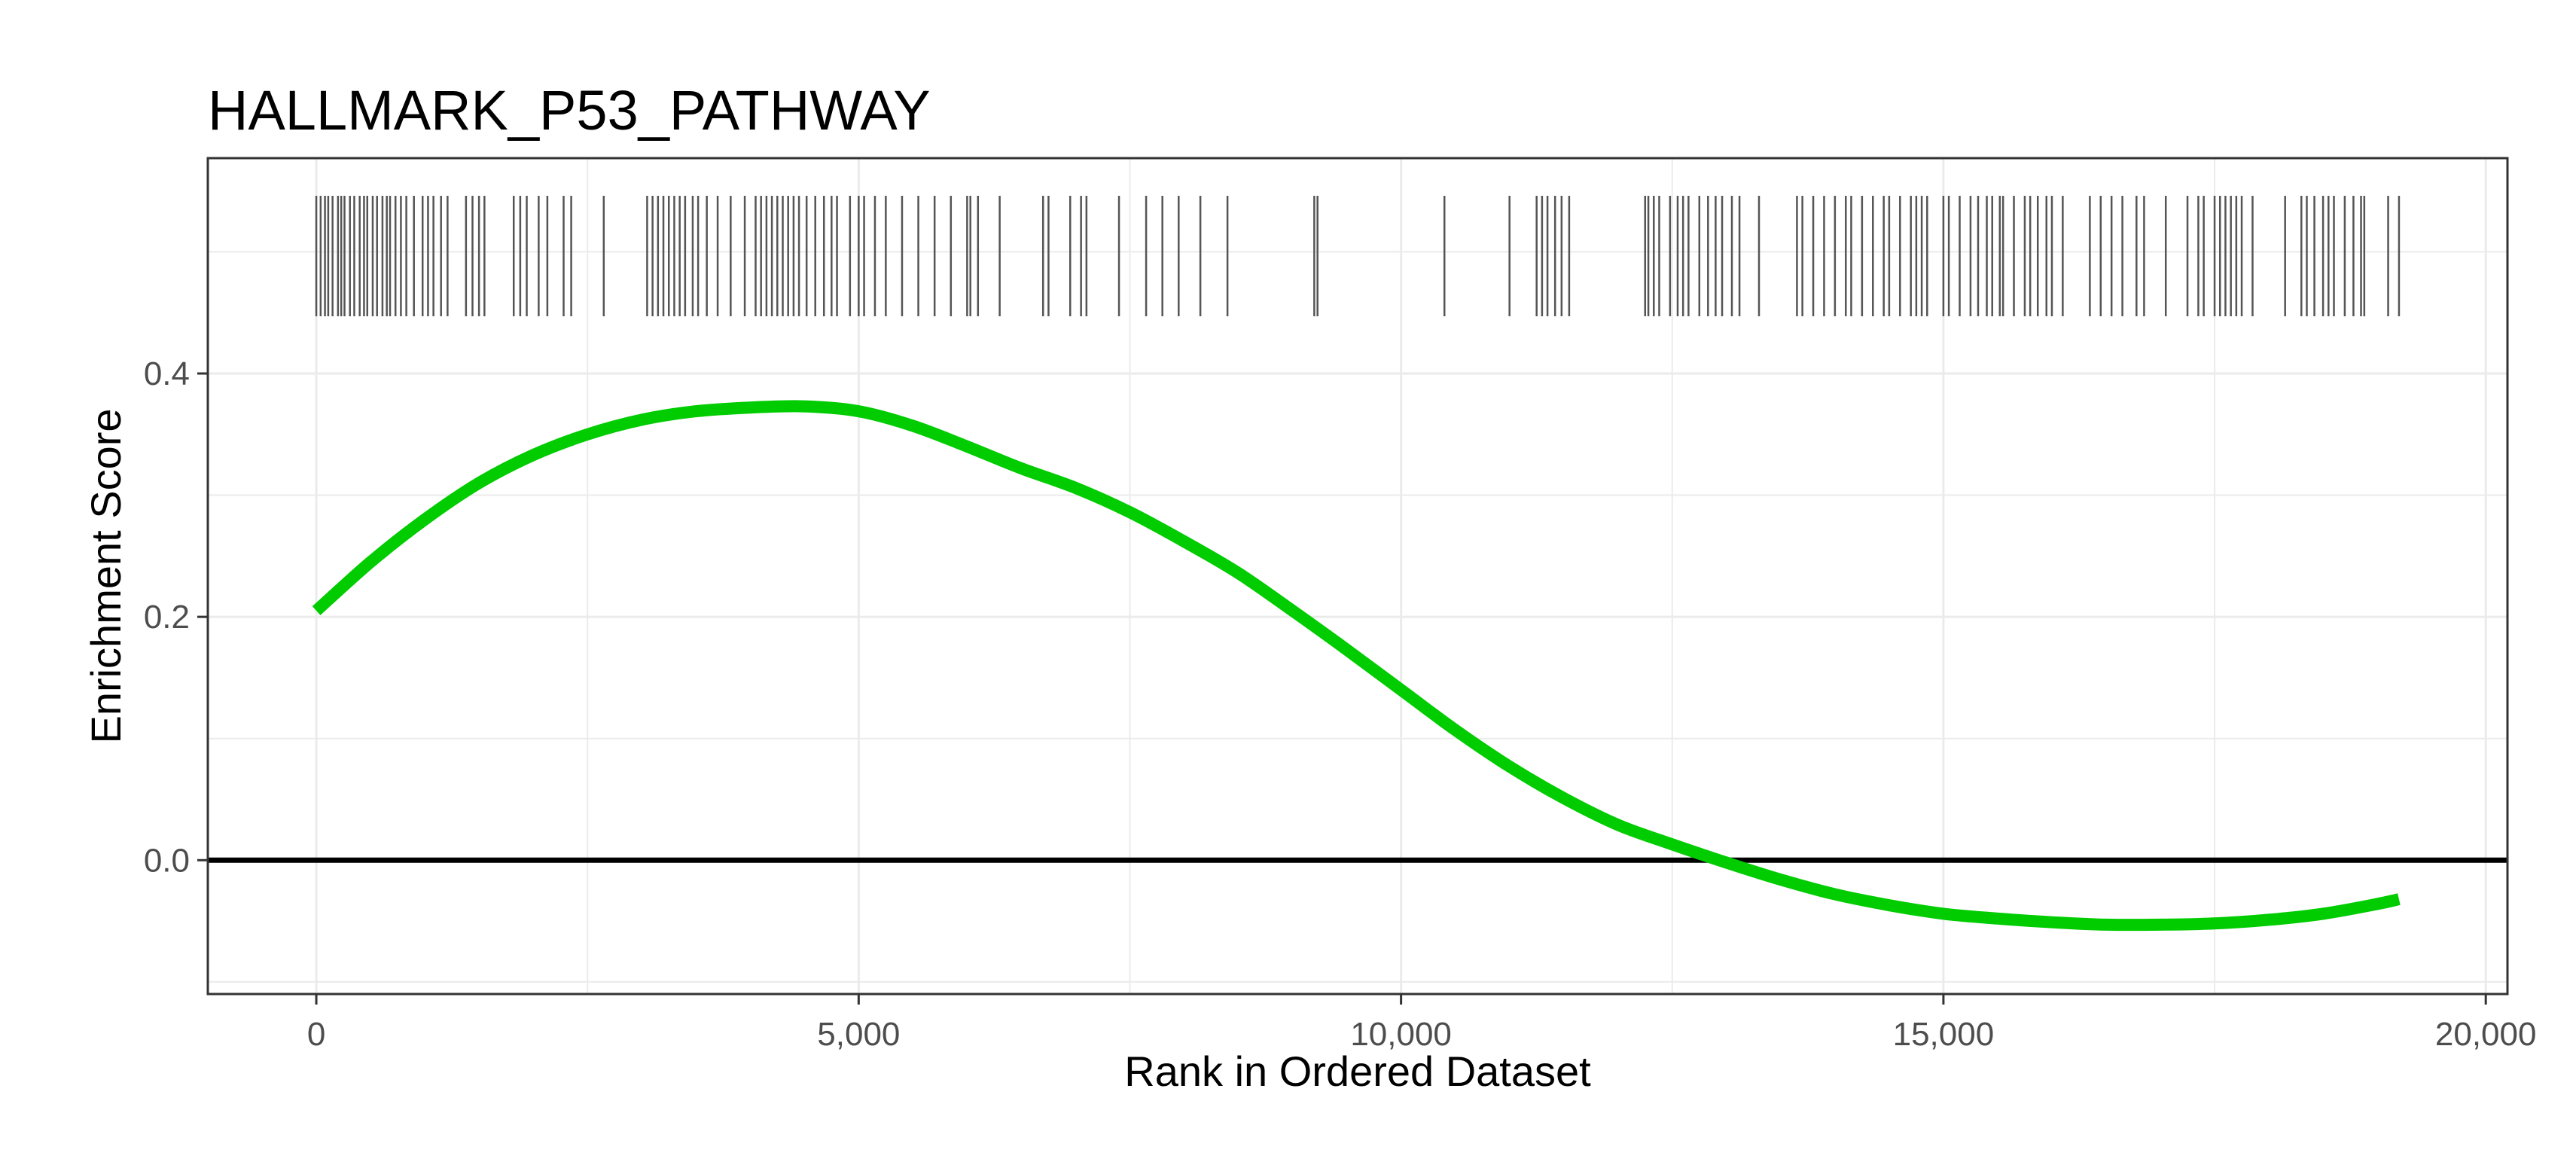 This screenshot has width=2576, height=1174. Describe the element at coordinates (167, 860) in the screenshot. I see `y-tick-label: 0.0` at that location.